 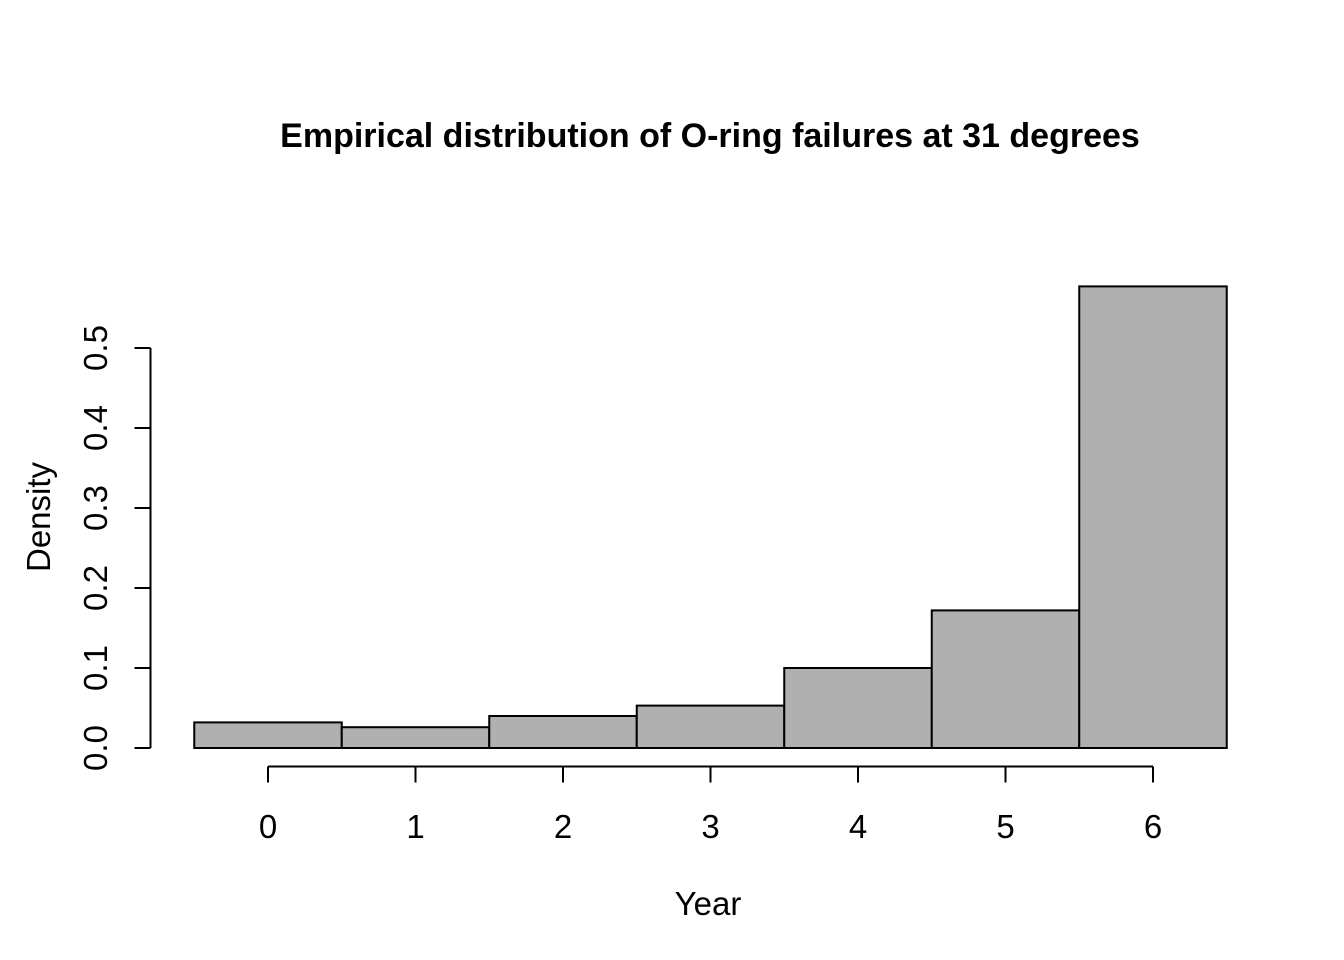 I want to click on x-tick-label-4: 4, so click(x=858, y=826).